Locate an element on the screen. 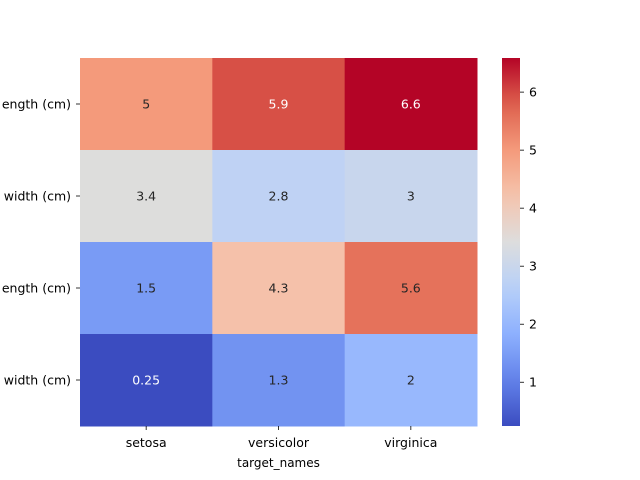  cell-value-label: 2 is located at coordinates (411, 380).